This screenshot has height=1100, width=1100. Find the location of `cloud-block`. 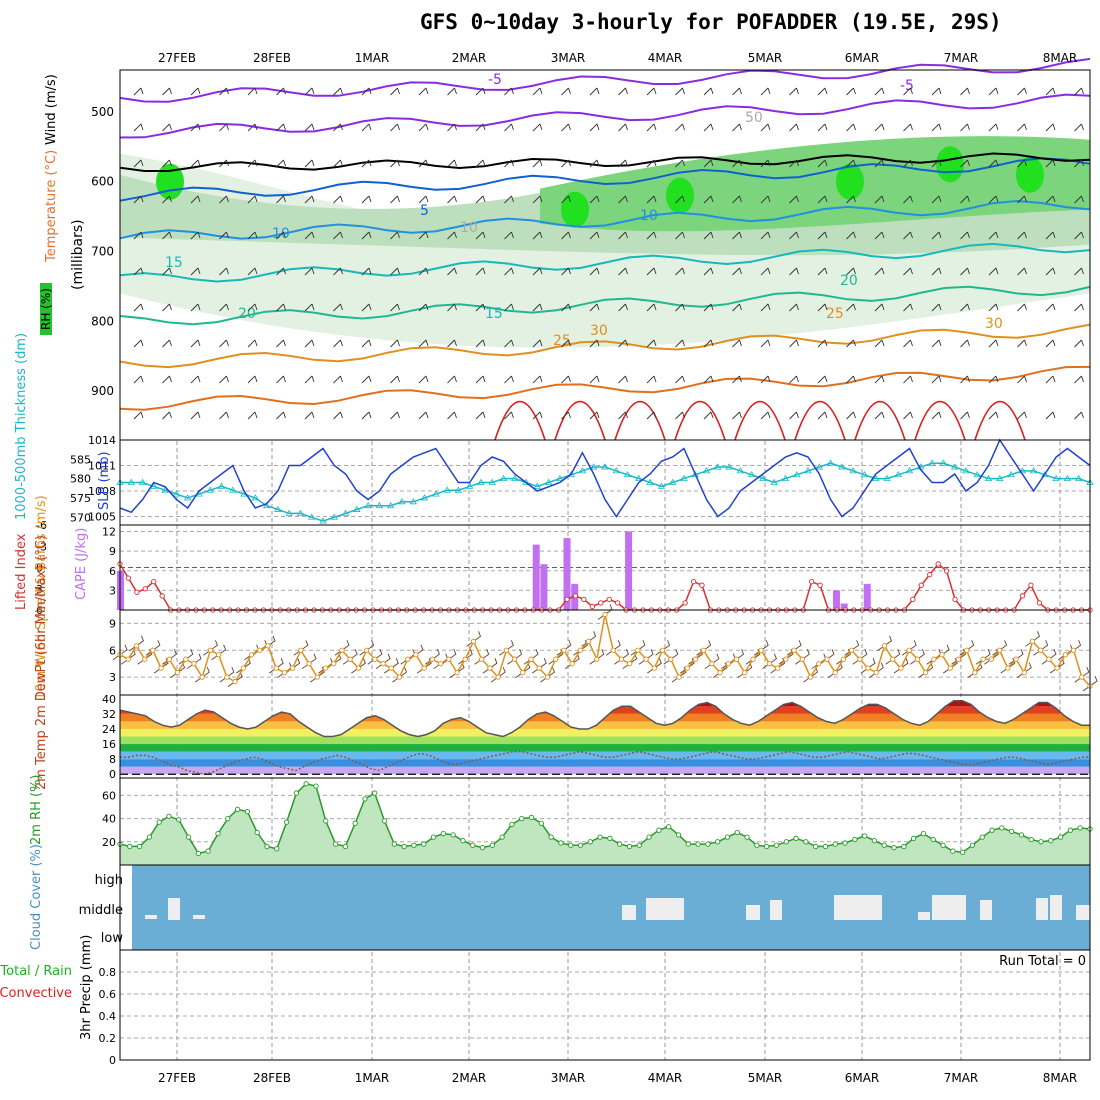

cloud-block is located at coordinates (629, 912).